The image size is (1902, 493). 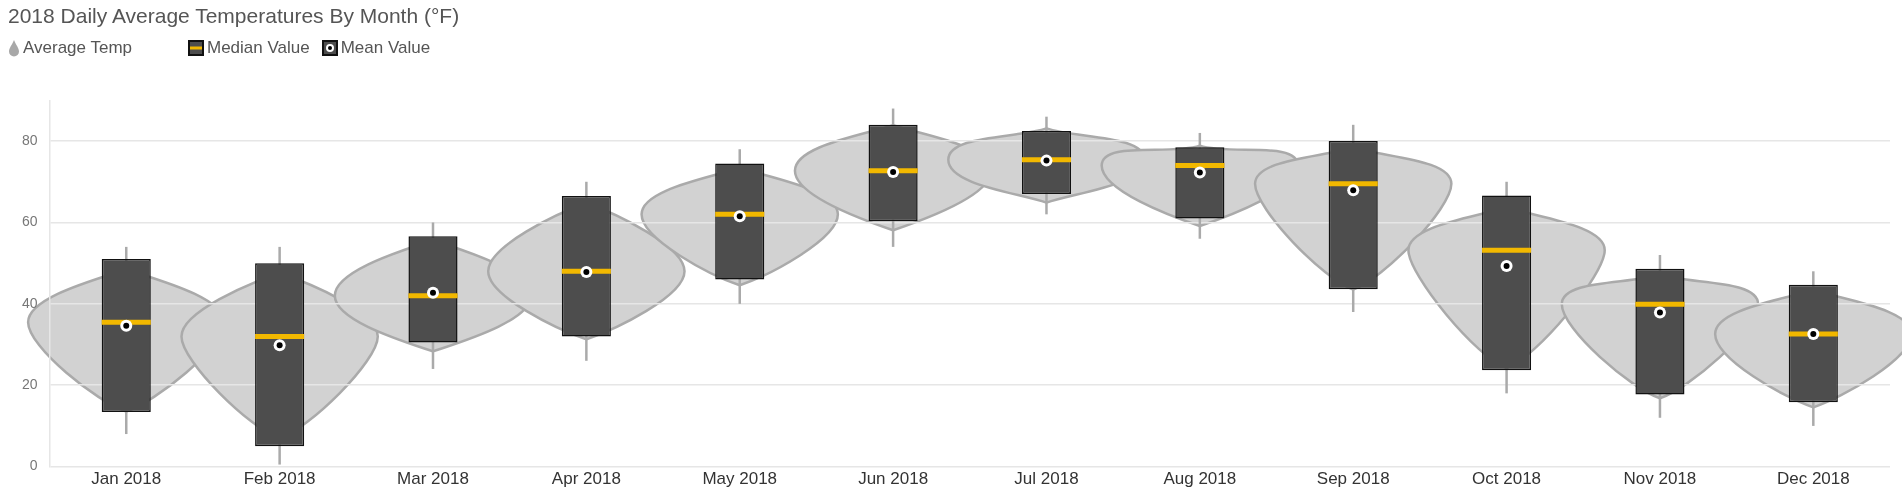 What do you see at coordinates (1660, 479) in the screenshot?
I see `x-tick-label: Nov 2018` at bounding box center [1660, 479].